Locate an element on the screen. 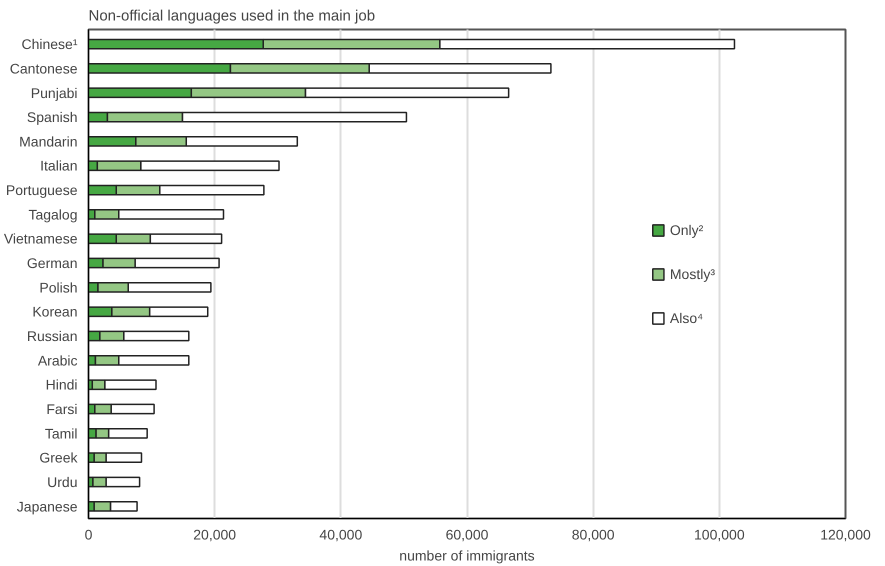  y-tick-label: Tamil is located at coordinates (61, 433).